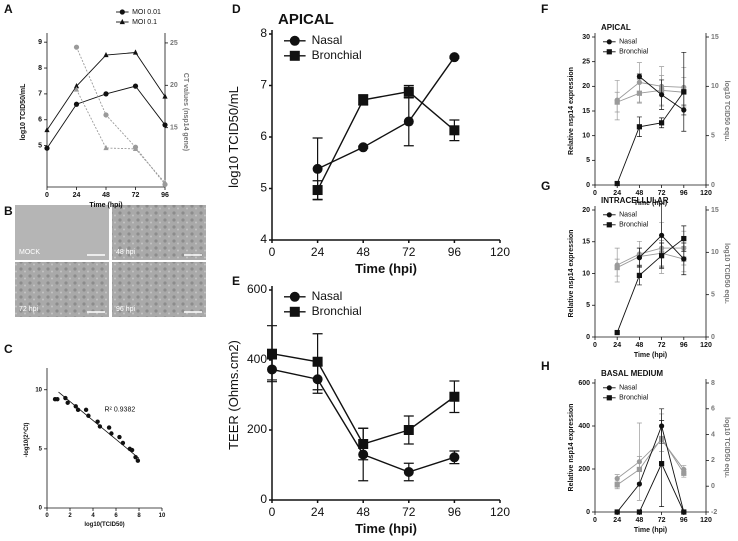 This screenshot has width=738, height=541. I want to click on x-tick-label: 8, so click(139, 516).